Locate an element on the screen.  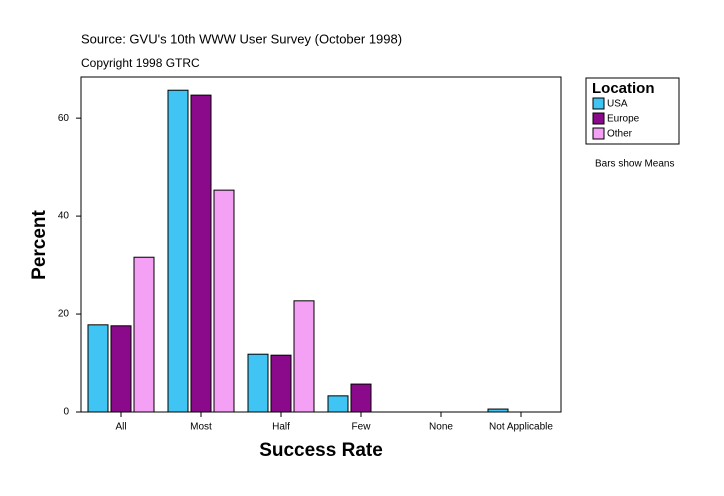
legend-label: USA is located at coordinates (617, 104).